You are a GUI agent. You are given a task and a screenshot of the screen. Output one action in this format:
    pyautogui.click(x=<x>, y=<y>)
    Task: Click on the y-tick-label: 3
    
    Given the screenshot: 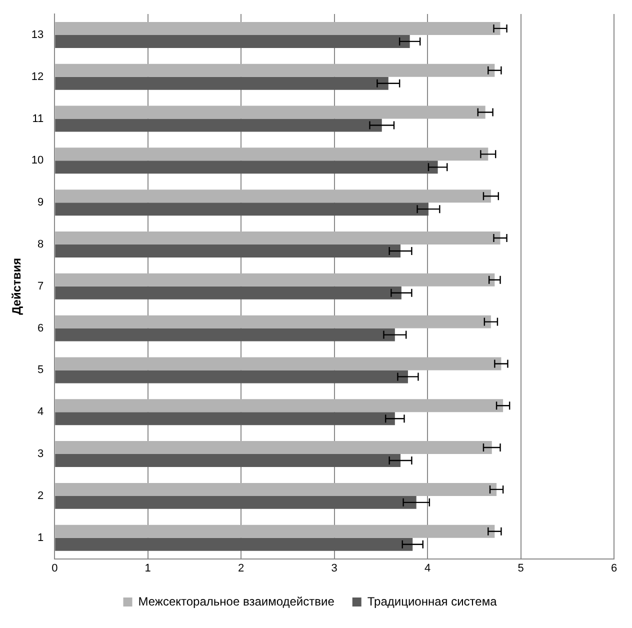 What is the action you would take?
    pyautogui.click(x=41, y=454)
    